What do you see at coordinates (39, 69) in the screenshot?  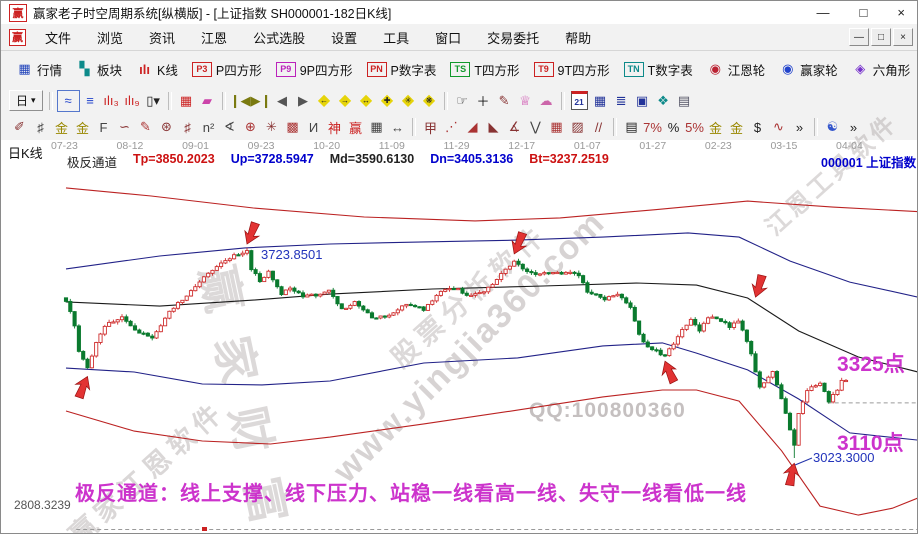 I see `quotes-button: ▦ 行情` at bounding box center [39, 69].